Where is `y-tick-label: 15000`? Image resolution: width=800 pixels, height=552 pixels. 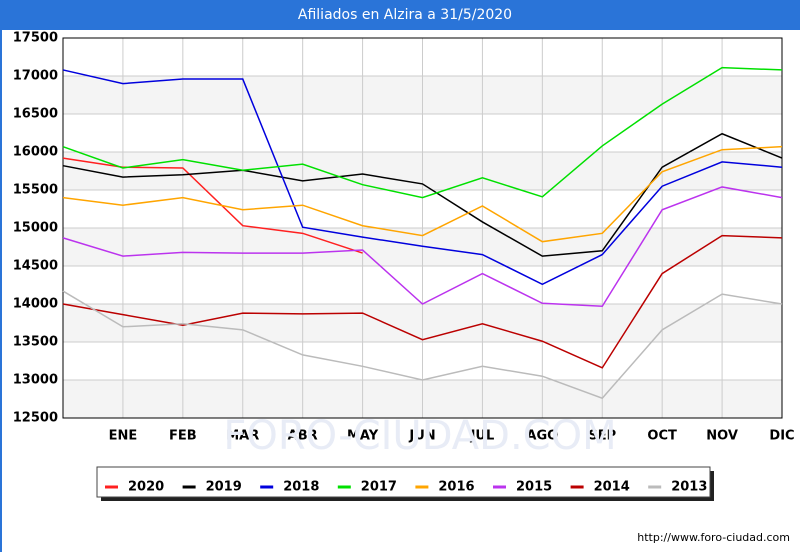
y-tick-label: 15000 is located at coordinates (35, 228).